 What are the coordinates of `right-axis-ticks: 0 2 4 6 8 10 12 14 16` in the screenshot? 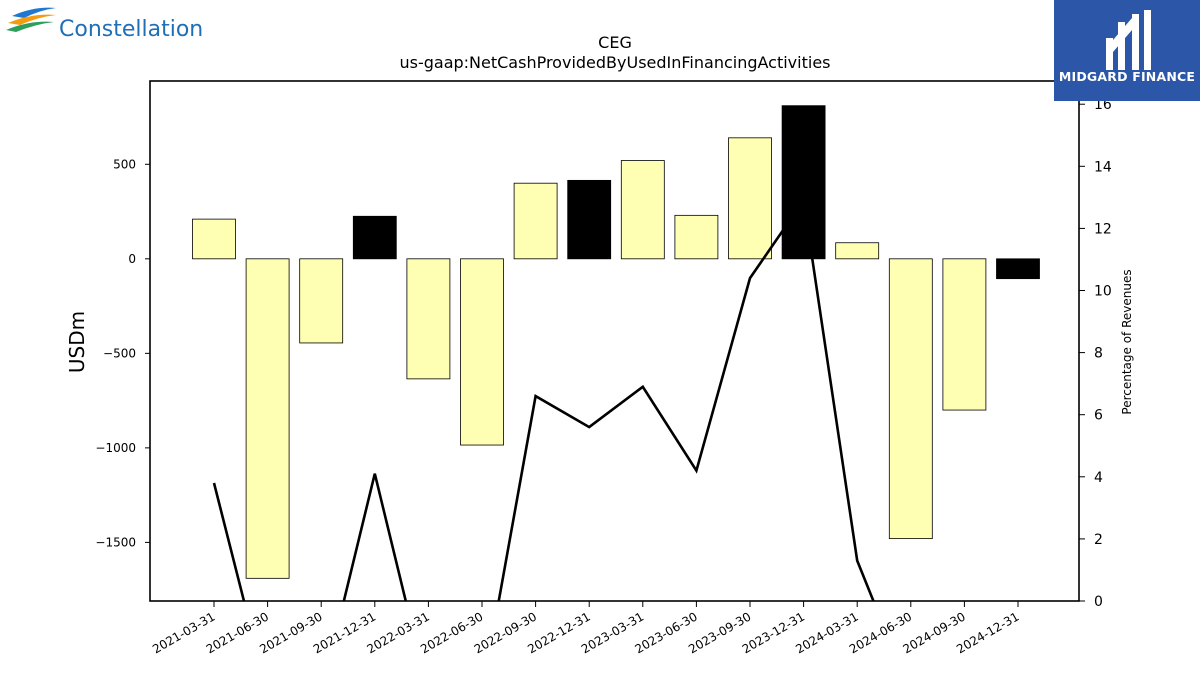 It's located at (1095, 353).